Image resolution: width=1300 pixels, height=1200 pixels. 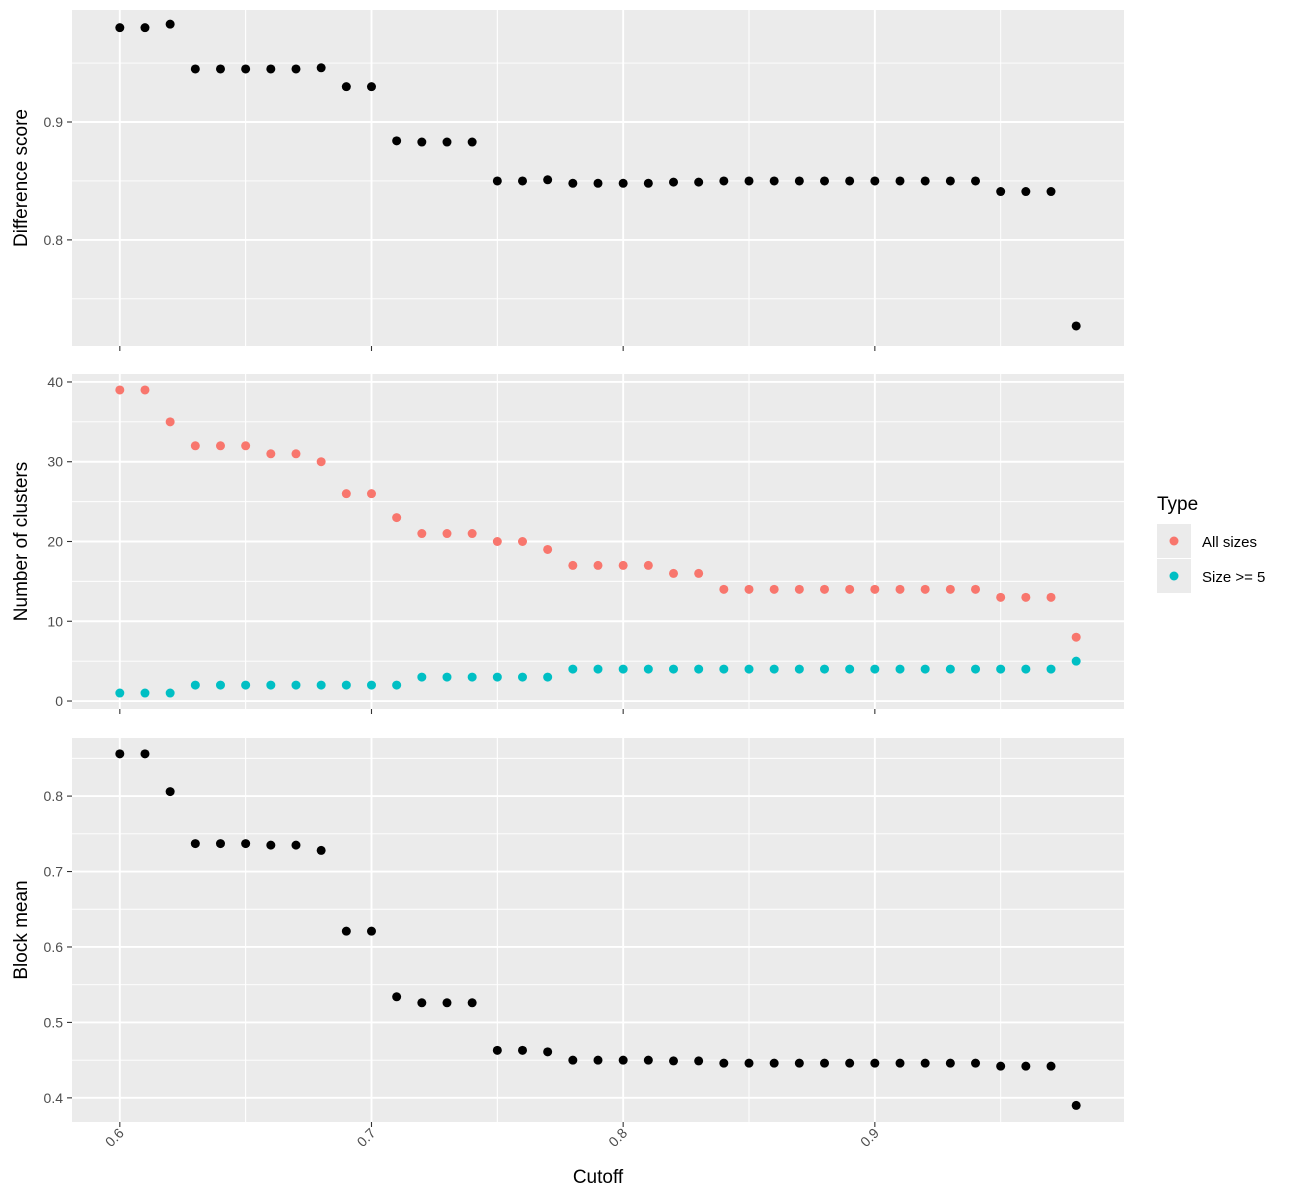 What do you see at coordinates (1174, 541) in the screenshot?
I see `legend-key-all-sizes` at bounding box center [1174, 541].